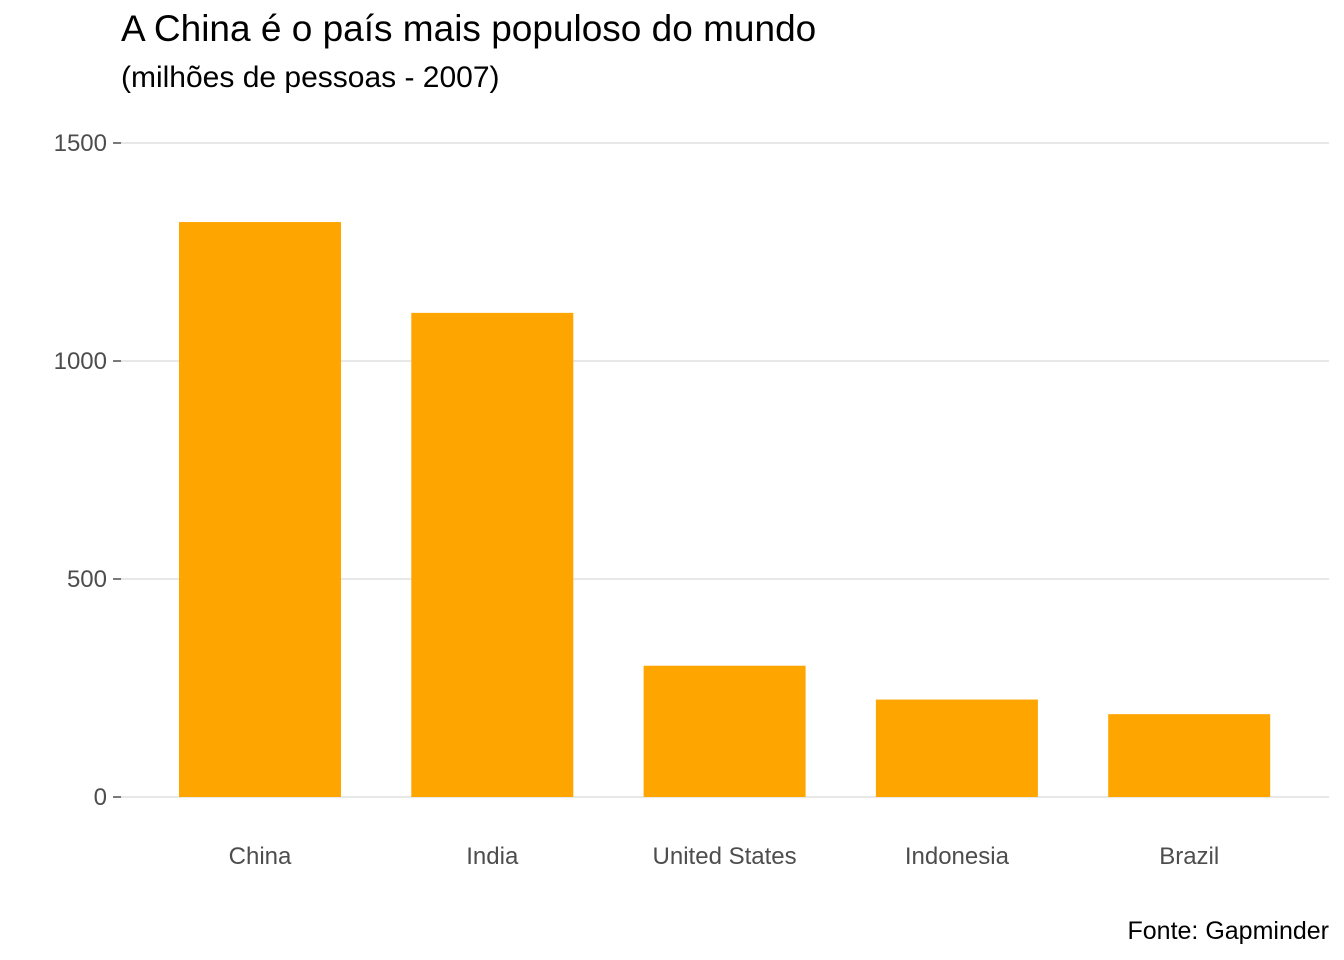  Describe the element at coordinates (260, 856) in the screenshot. I see `x-tick-label: China` at that location.